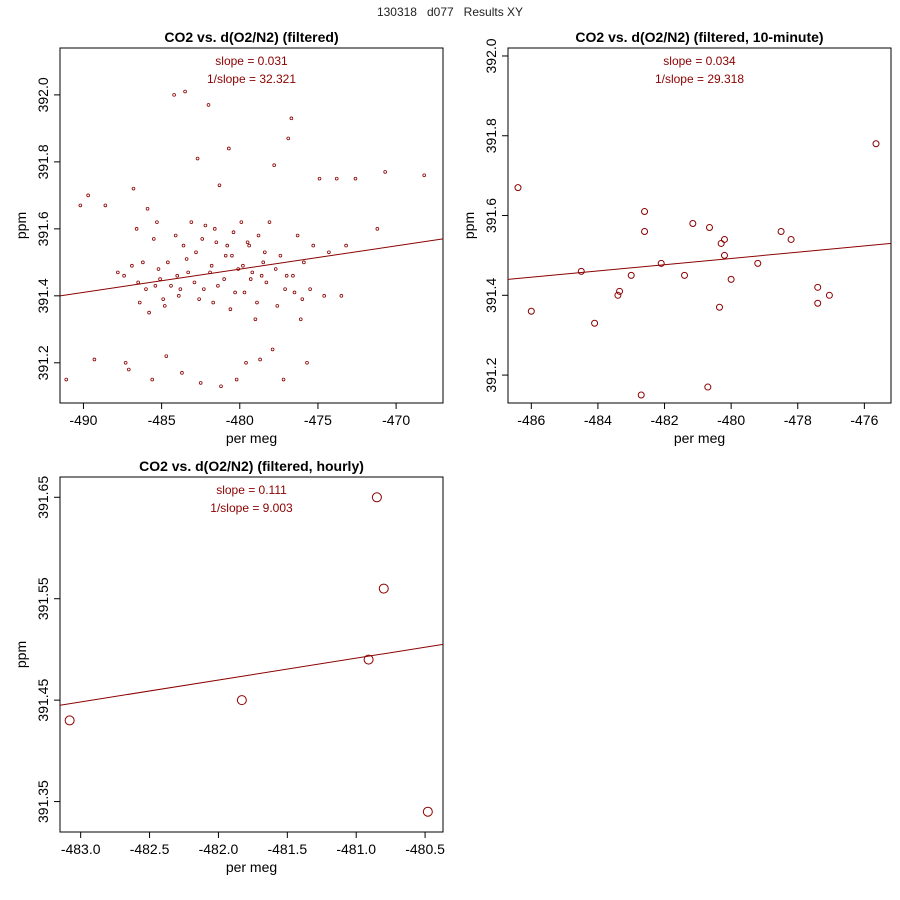 The image size is (900, 900). What do you see at coordinates (665, 420) in the screenshot?
I see `x-tick-label: -482` at bounding box center [665, 420].